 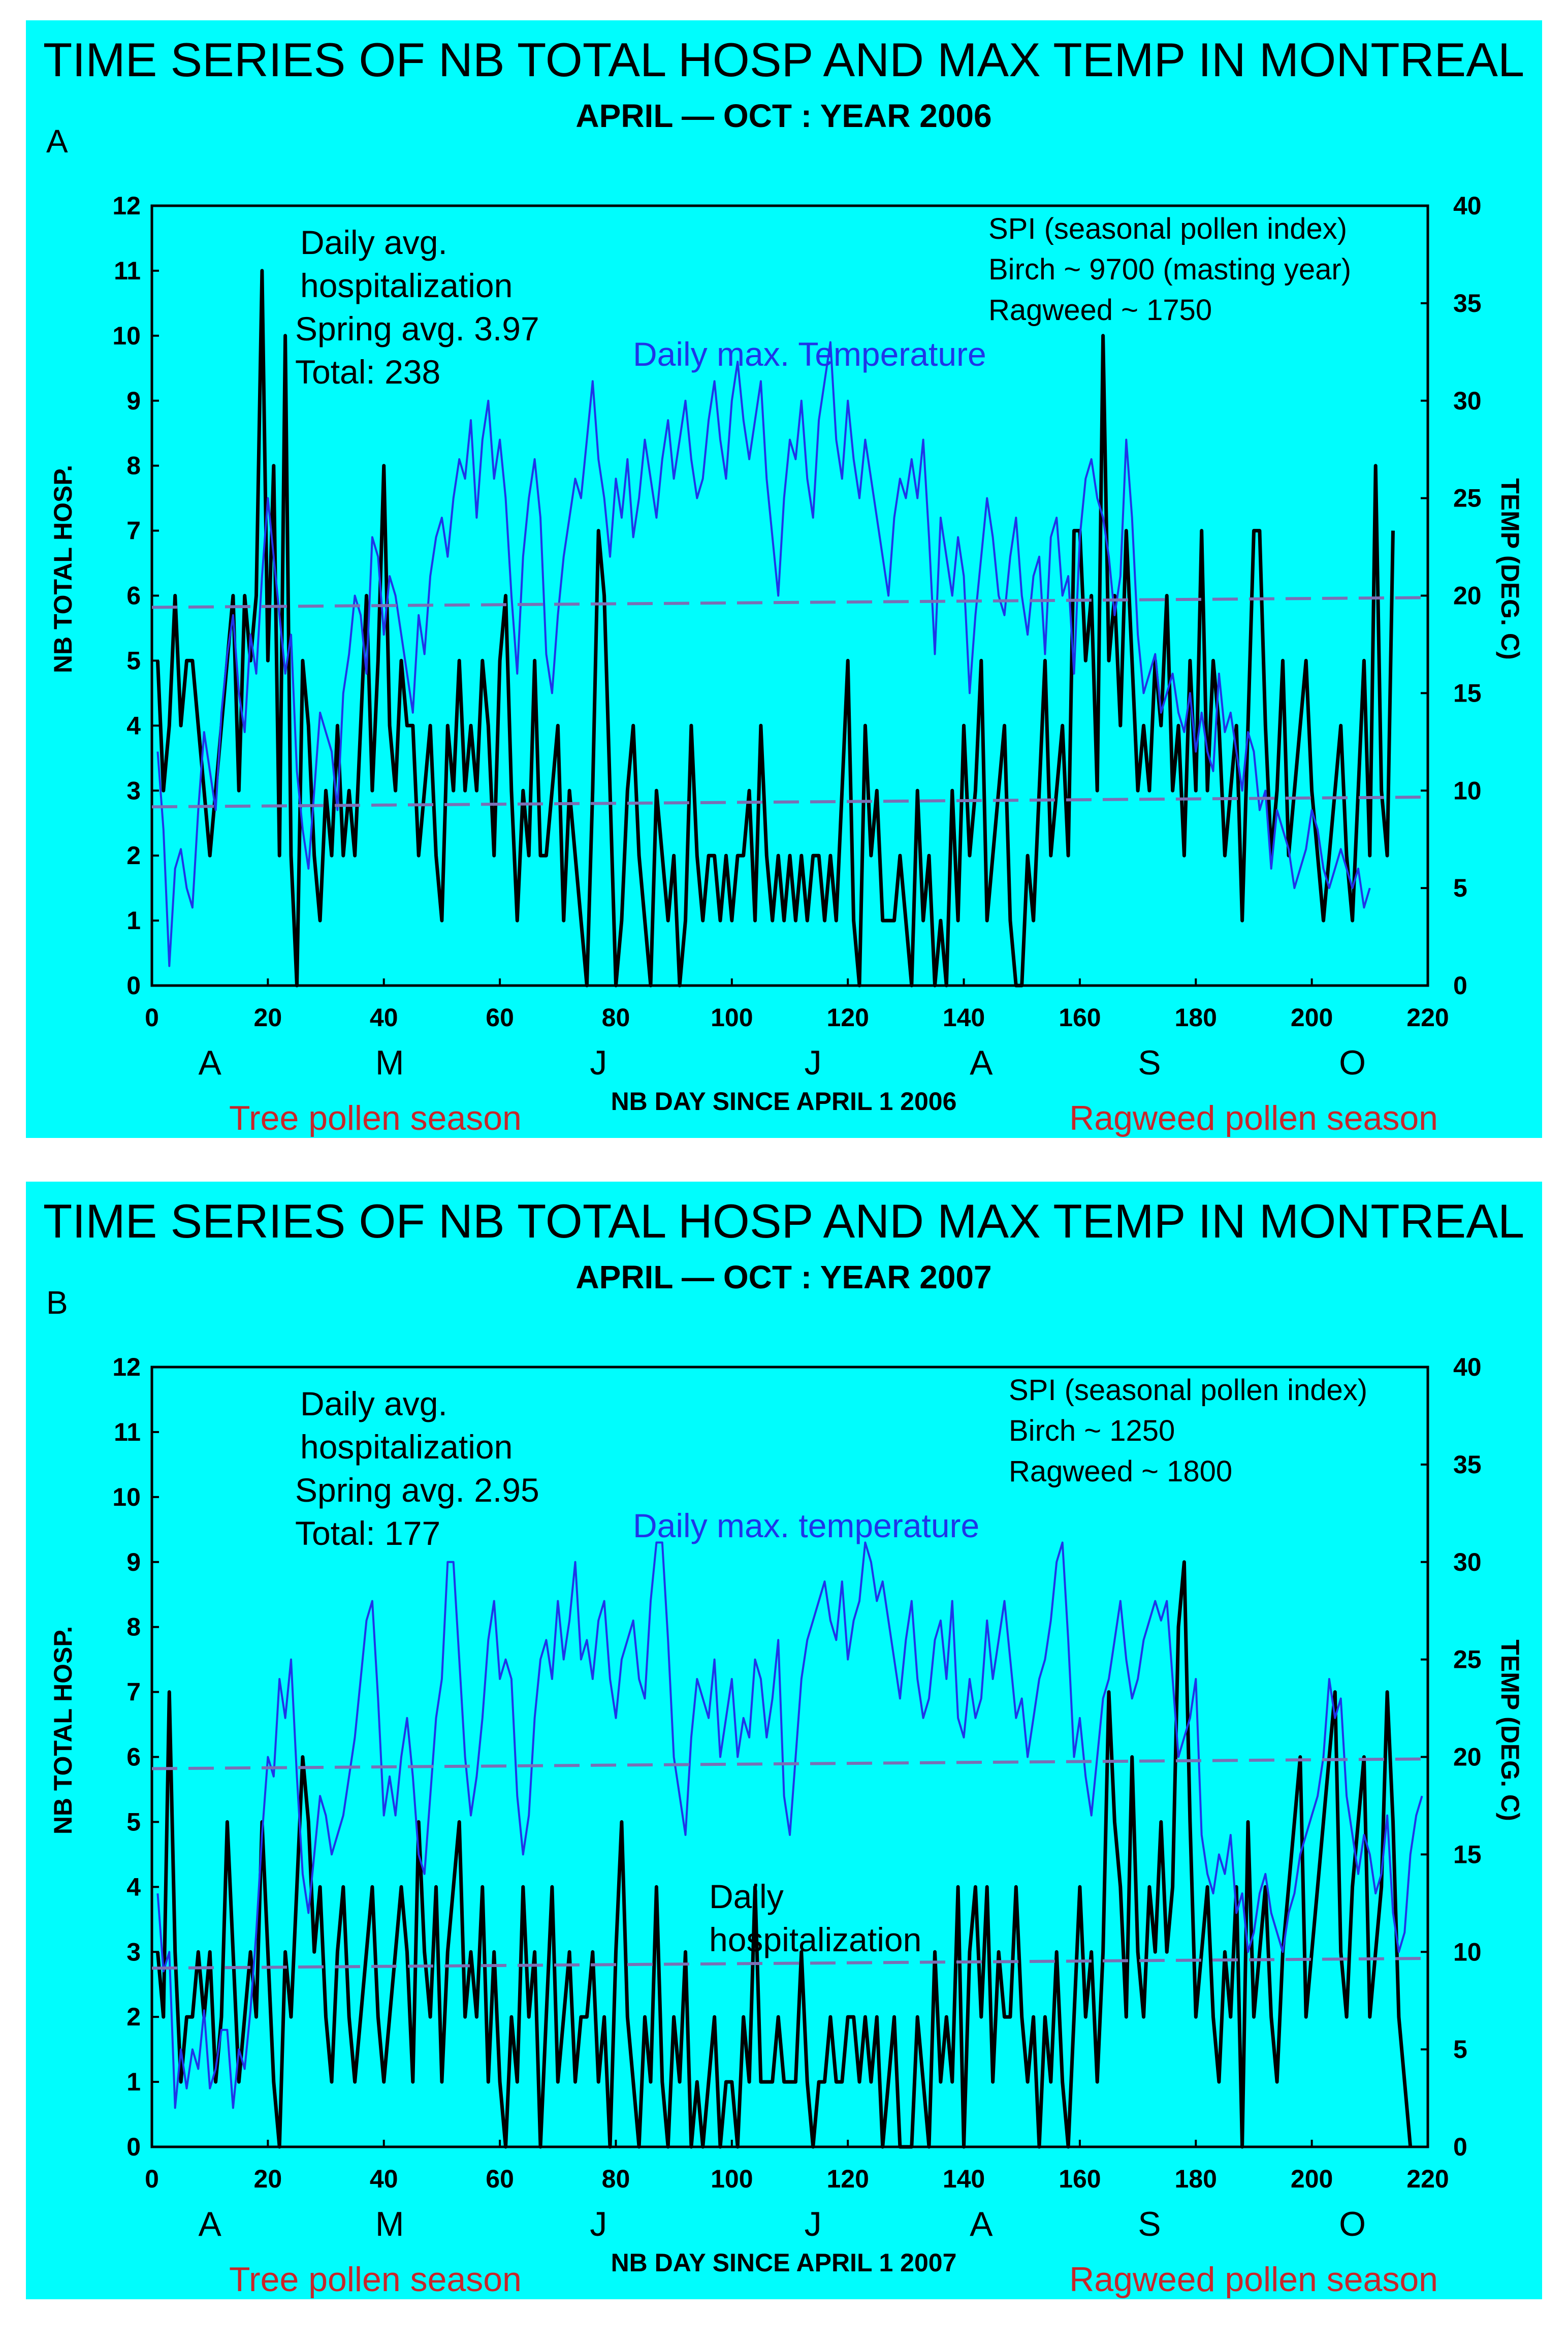 What do you see at coordinates (373, 1403) in the screenshot?
I see `avg-label-line1: Daily avg.` at bounding box center [373, 1403].